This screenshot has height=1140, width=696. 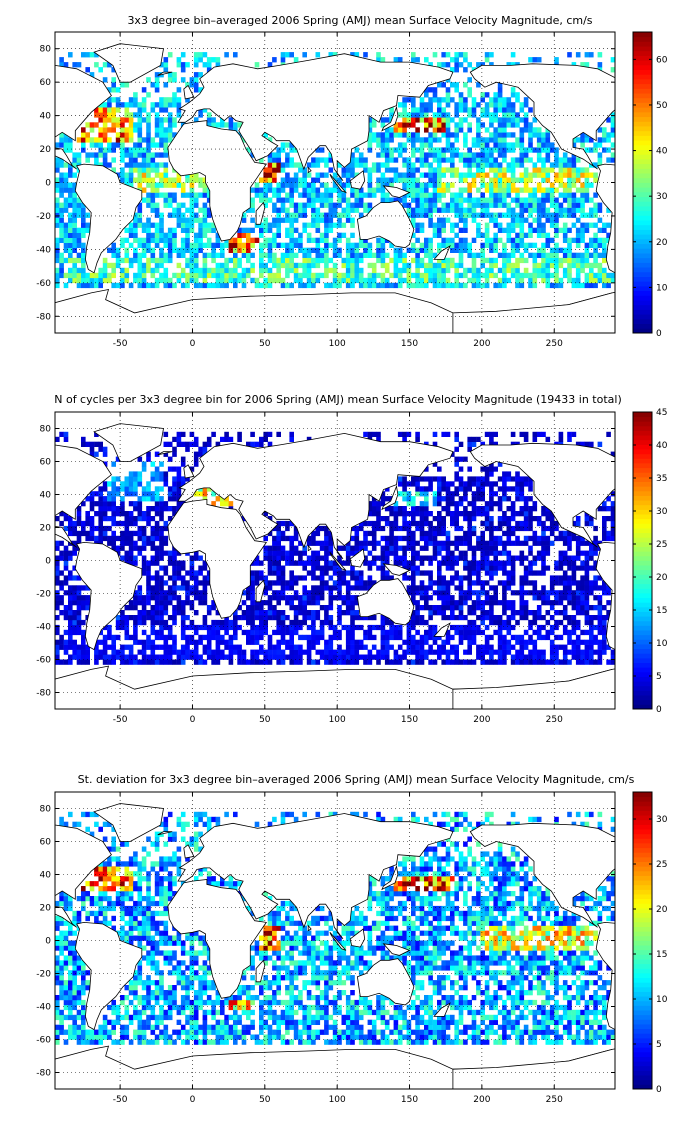 What do you see at coordinates (662, 243) in the screenshot?
I see `colorbar-tick-label: 20` at bounding box center [662, 243].